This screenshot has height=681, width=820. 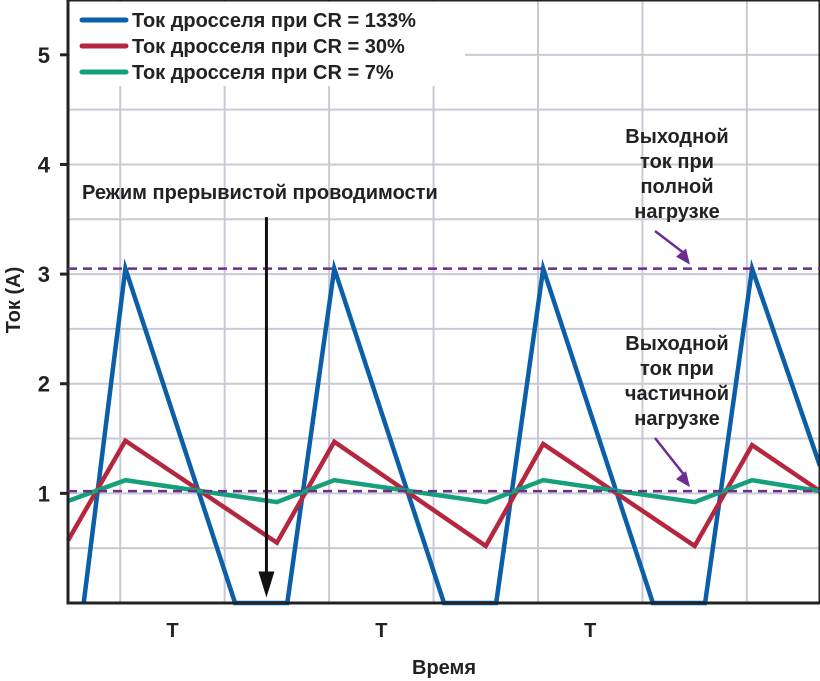 What do you see at coordinates (676, 174) in the screenshot?
I see `reference-label: Выходной ток при полной нагрузке` at bounding box center [676, 174].